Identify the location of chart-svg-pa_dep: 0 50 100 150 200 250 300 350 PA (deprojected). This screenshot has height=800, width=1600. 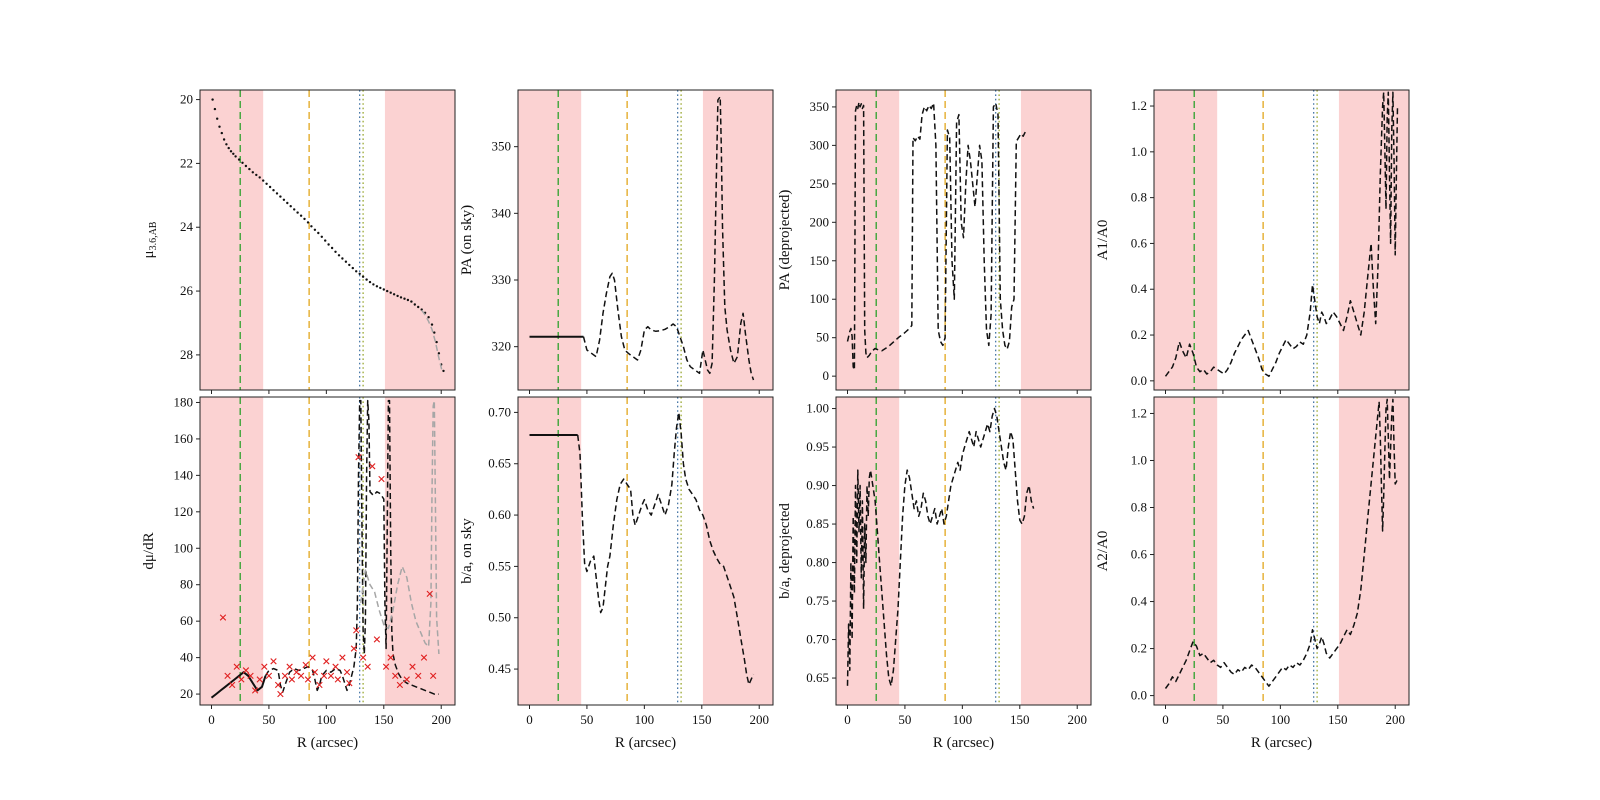
(934, 241).